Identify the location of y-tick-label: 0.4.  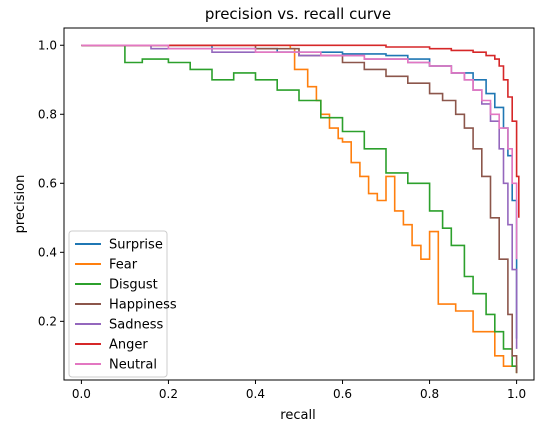
(47, 252).